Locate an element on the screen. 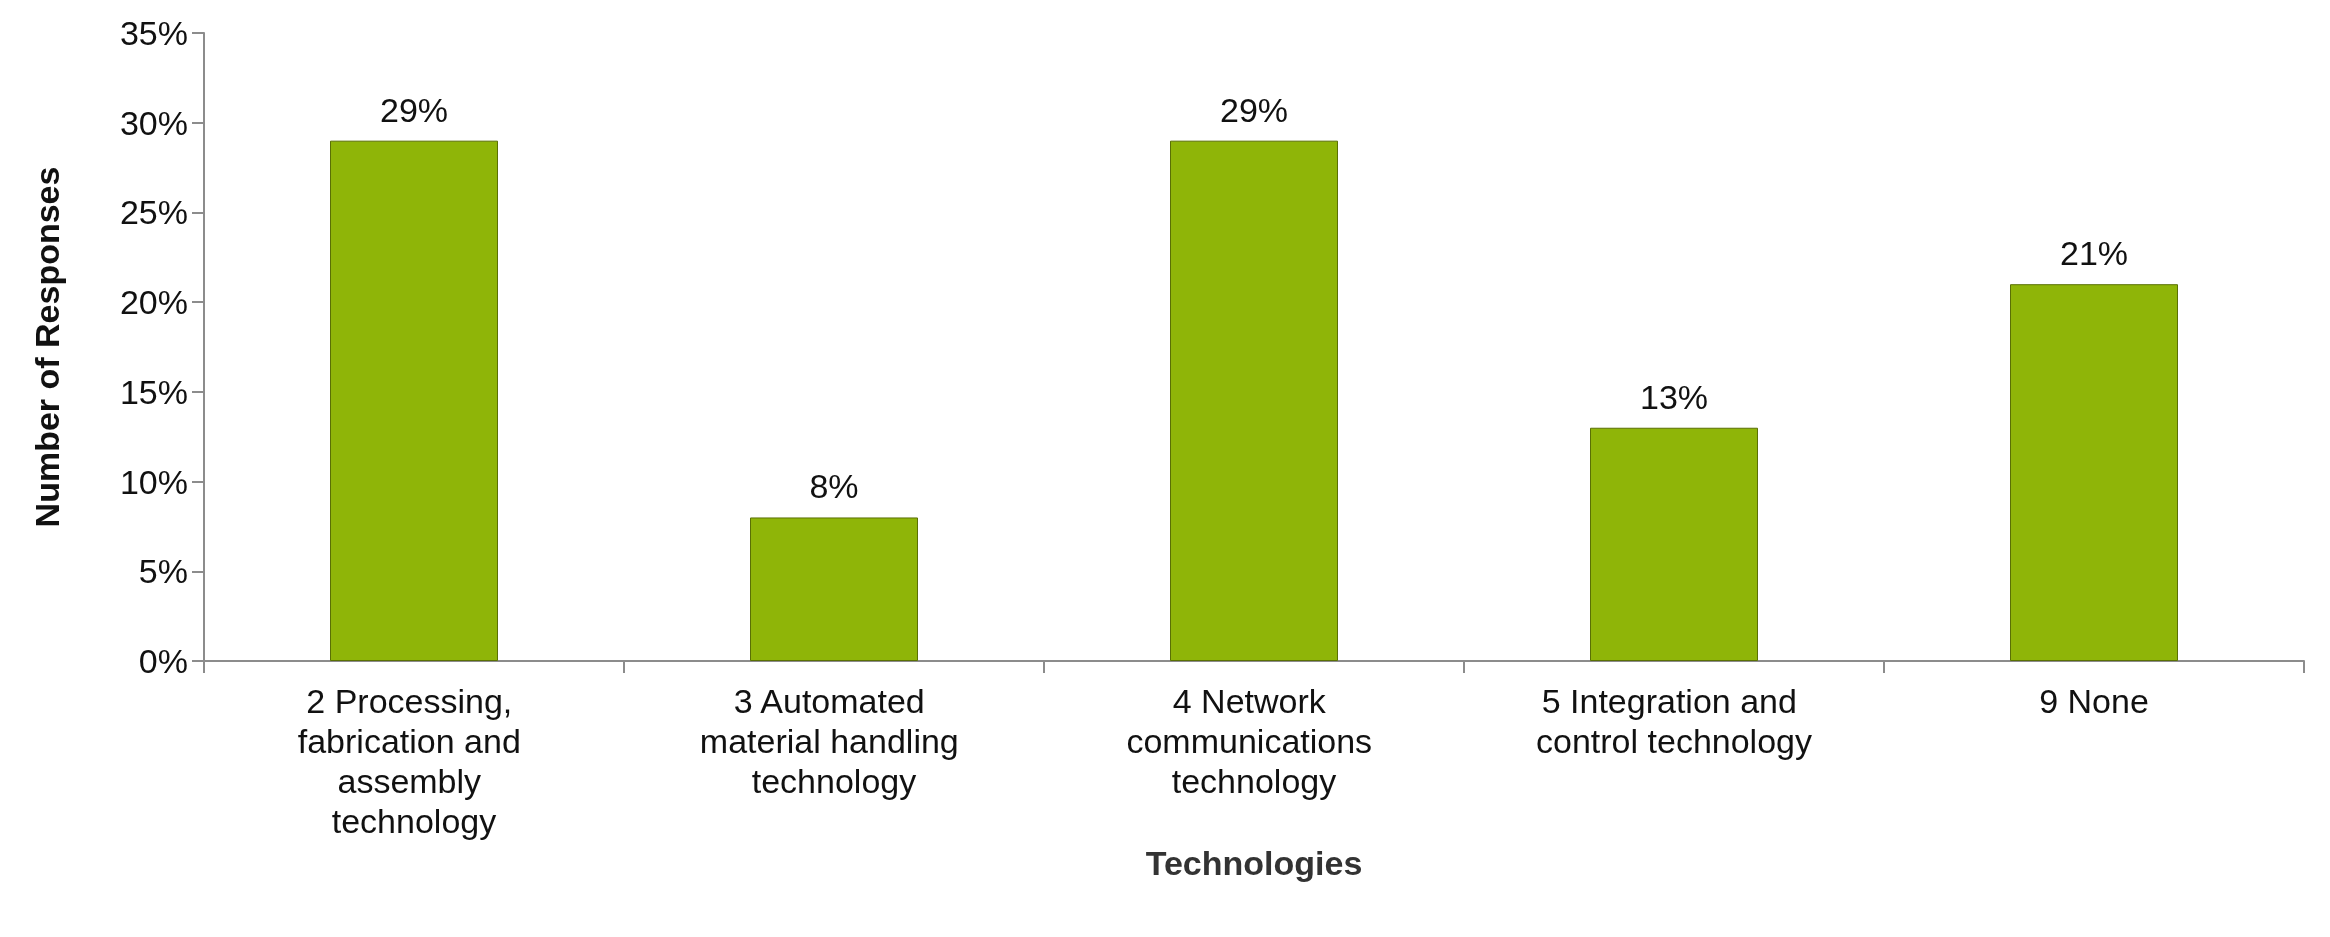 The image size is (2330, 937). data-label: 8% is located at coordinates (834, 486).